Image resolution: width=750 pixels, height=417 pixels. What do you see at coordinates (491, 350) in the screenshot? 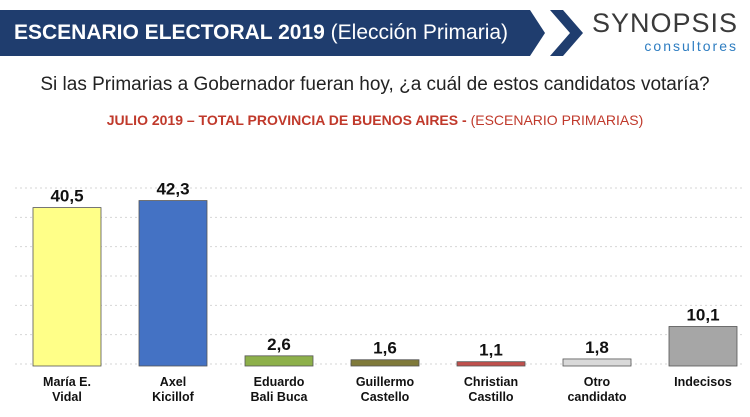
I see `value-label-4: 1,1` at bounding box center [491, 350].